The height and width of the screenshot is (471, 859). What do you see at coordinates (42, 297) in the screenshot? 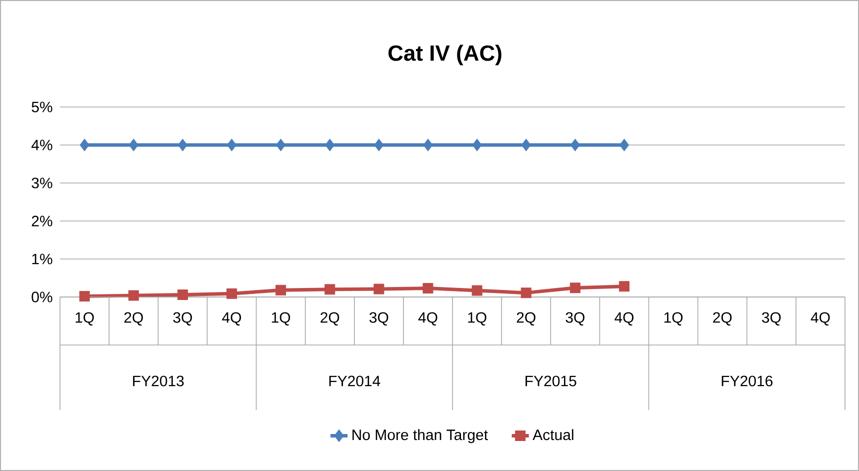
I see `y-tick-label: 0%` at bounding box center [42, 297].